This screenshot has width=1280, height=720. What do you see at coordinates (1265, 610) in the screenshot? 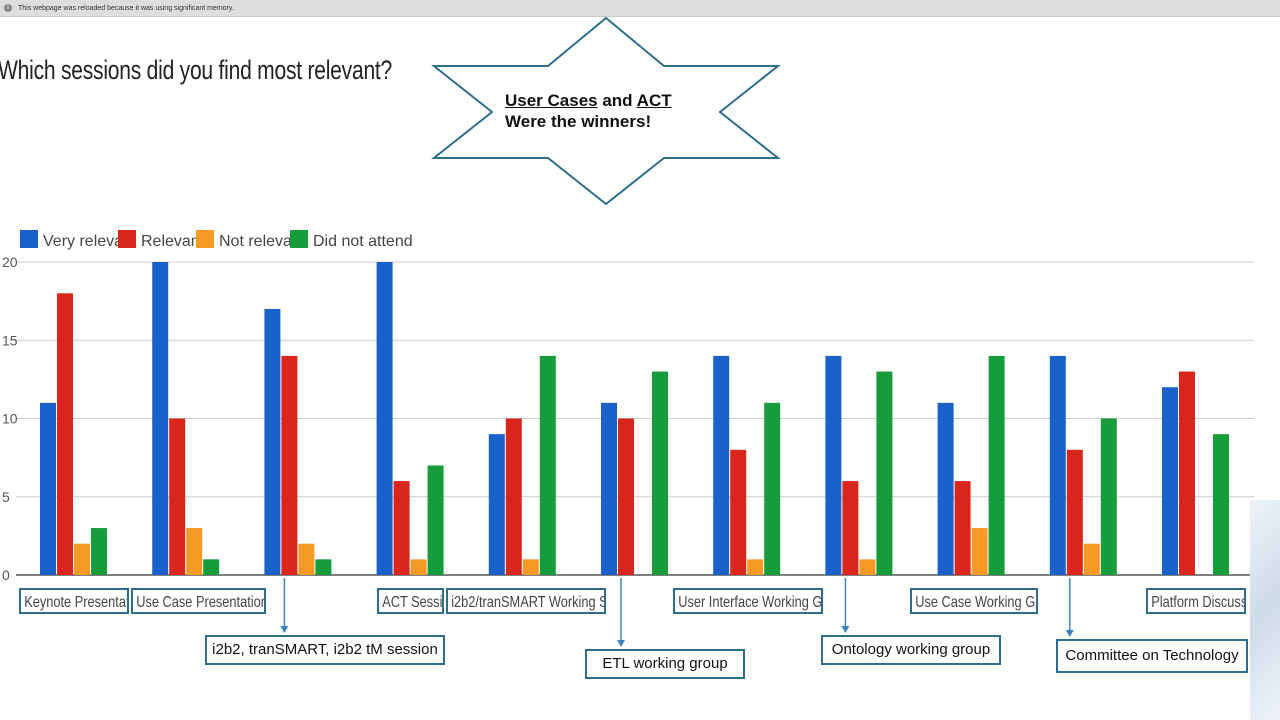
I see `slide-corner-decoration` at bounding box center [1265, 610].